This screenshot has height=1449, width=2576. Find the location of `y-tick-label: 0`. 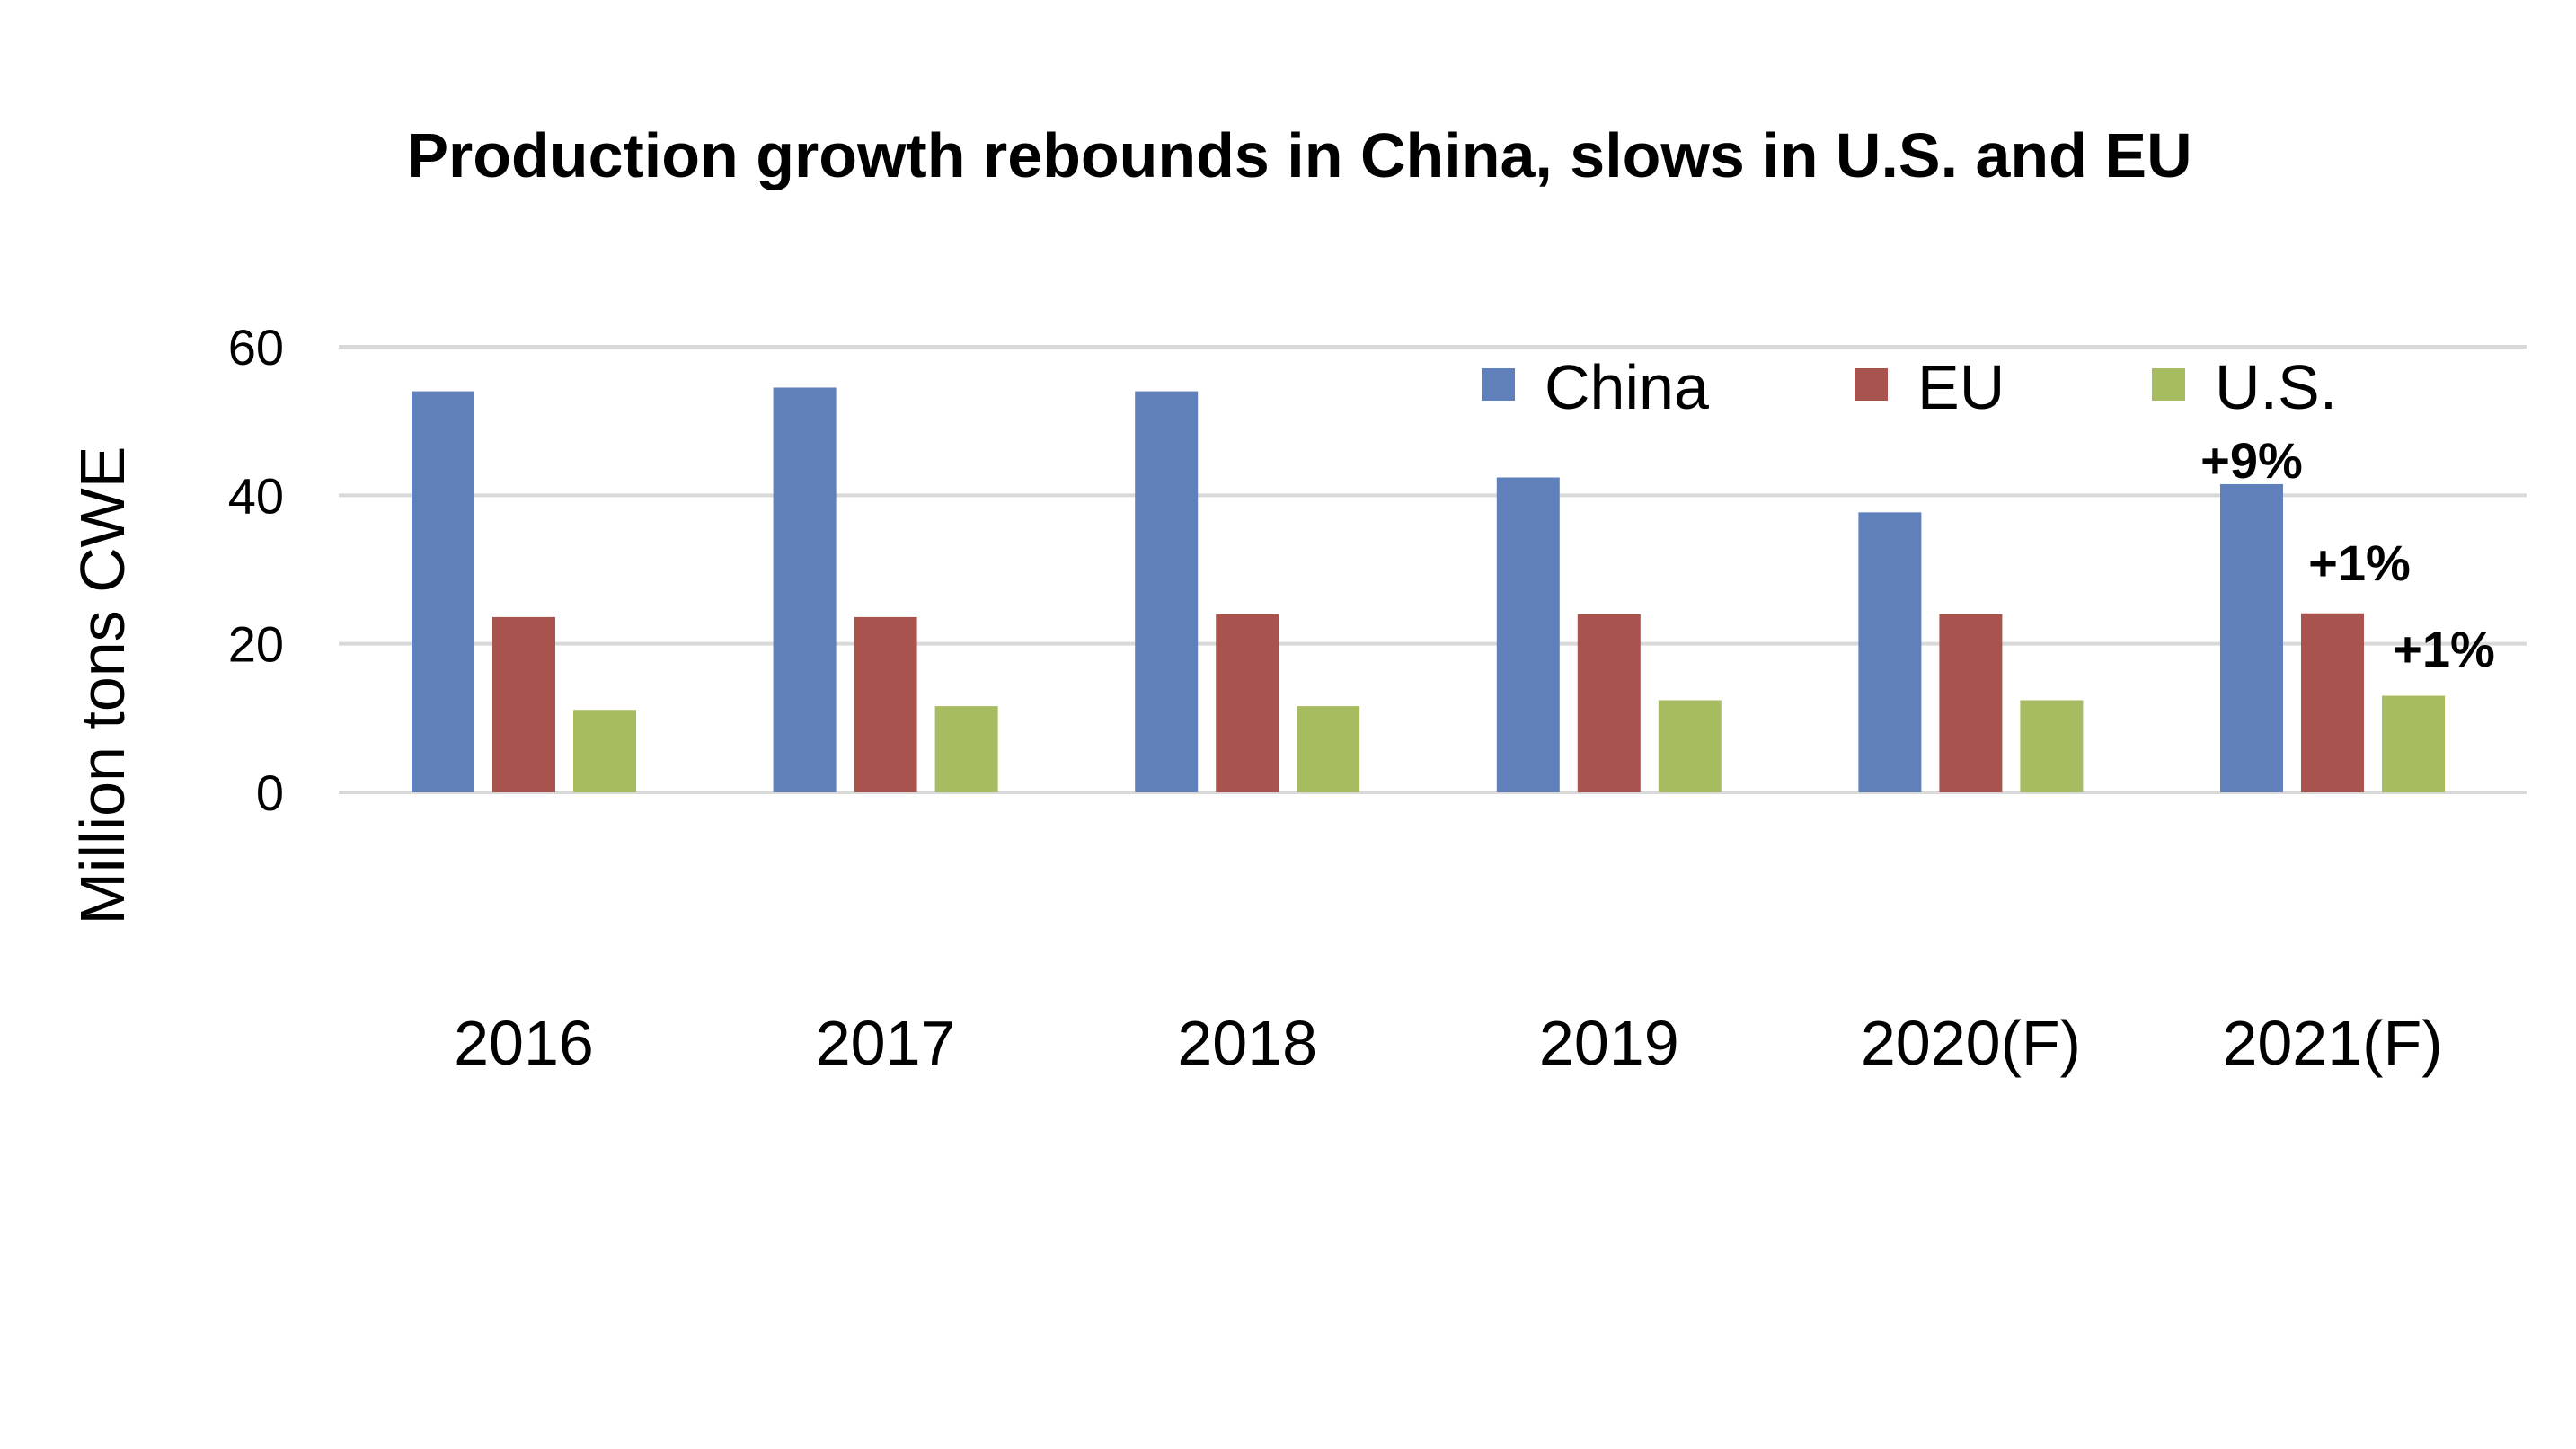

y-tick-label: 0 is located at coordinates (270, 793).